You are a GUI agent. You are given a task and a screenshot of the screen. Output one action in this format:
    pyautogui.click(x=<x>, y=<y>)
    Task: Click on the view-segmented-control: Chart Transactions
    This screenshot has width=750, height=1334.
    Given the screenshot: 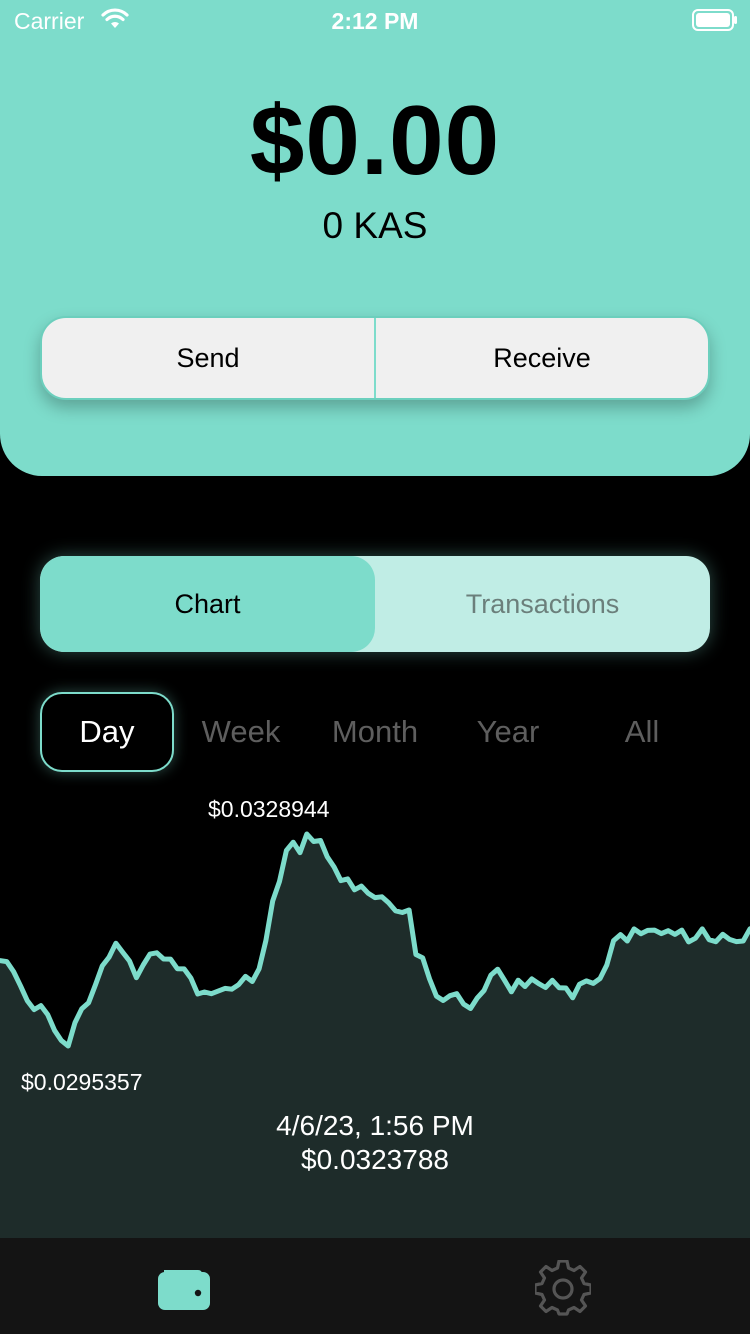 What is the action you would take?
    pyautogui.click(x=375, y=604)
    